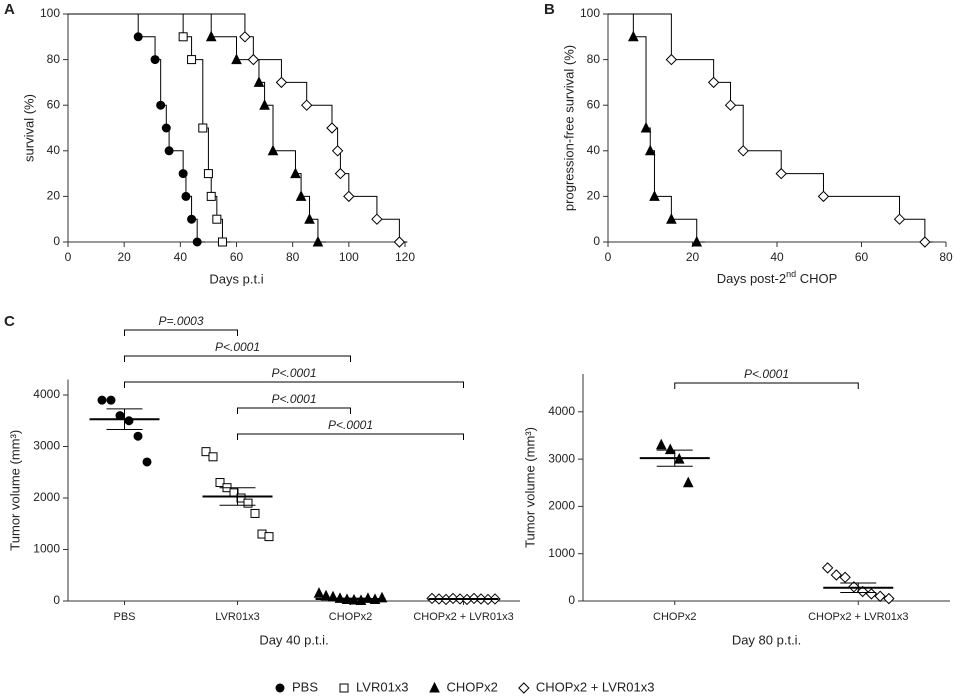  Describe the element at coordinates (791, 274) in the screenshot. I see `x-axis-label-part: nd` at that location.